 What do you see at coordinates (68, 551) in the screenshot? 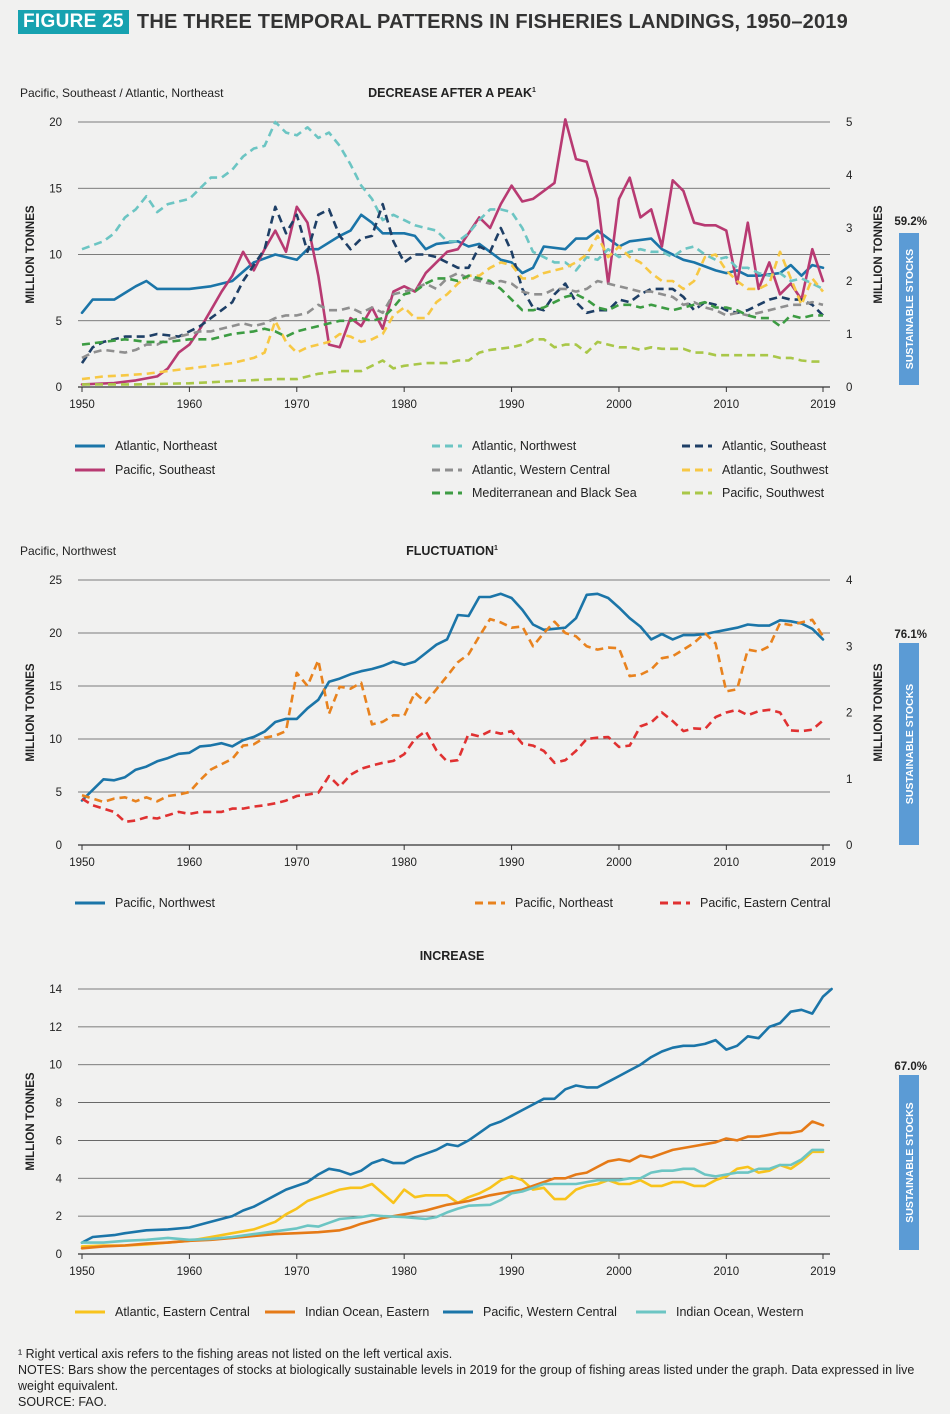
I see `left-axis-caption: Pacific, Northwest` at bounding box center [68, 551].